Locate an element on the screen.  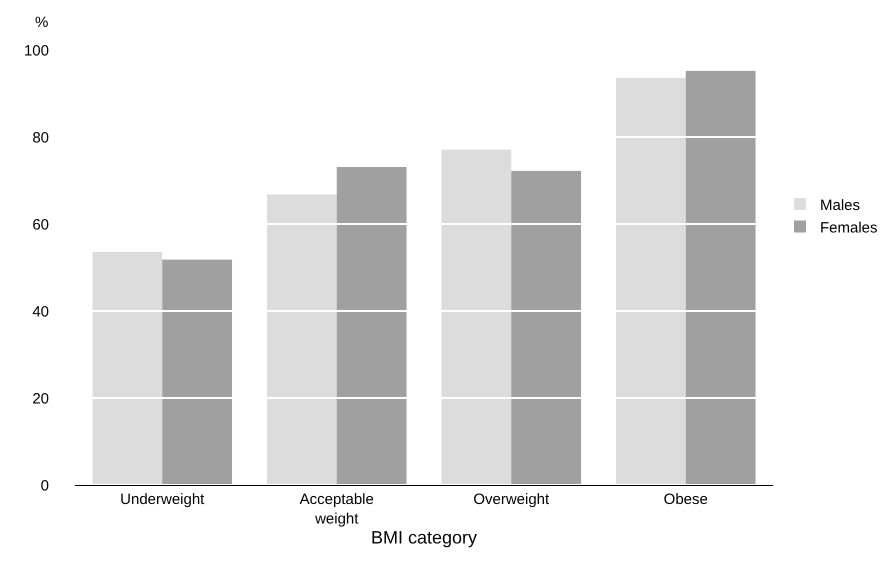
x-tick-label: Obese is located at coordinates (686, 499).